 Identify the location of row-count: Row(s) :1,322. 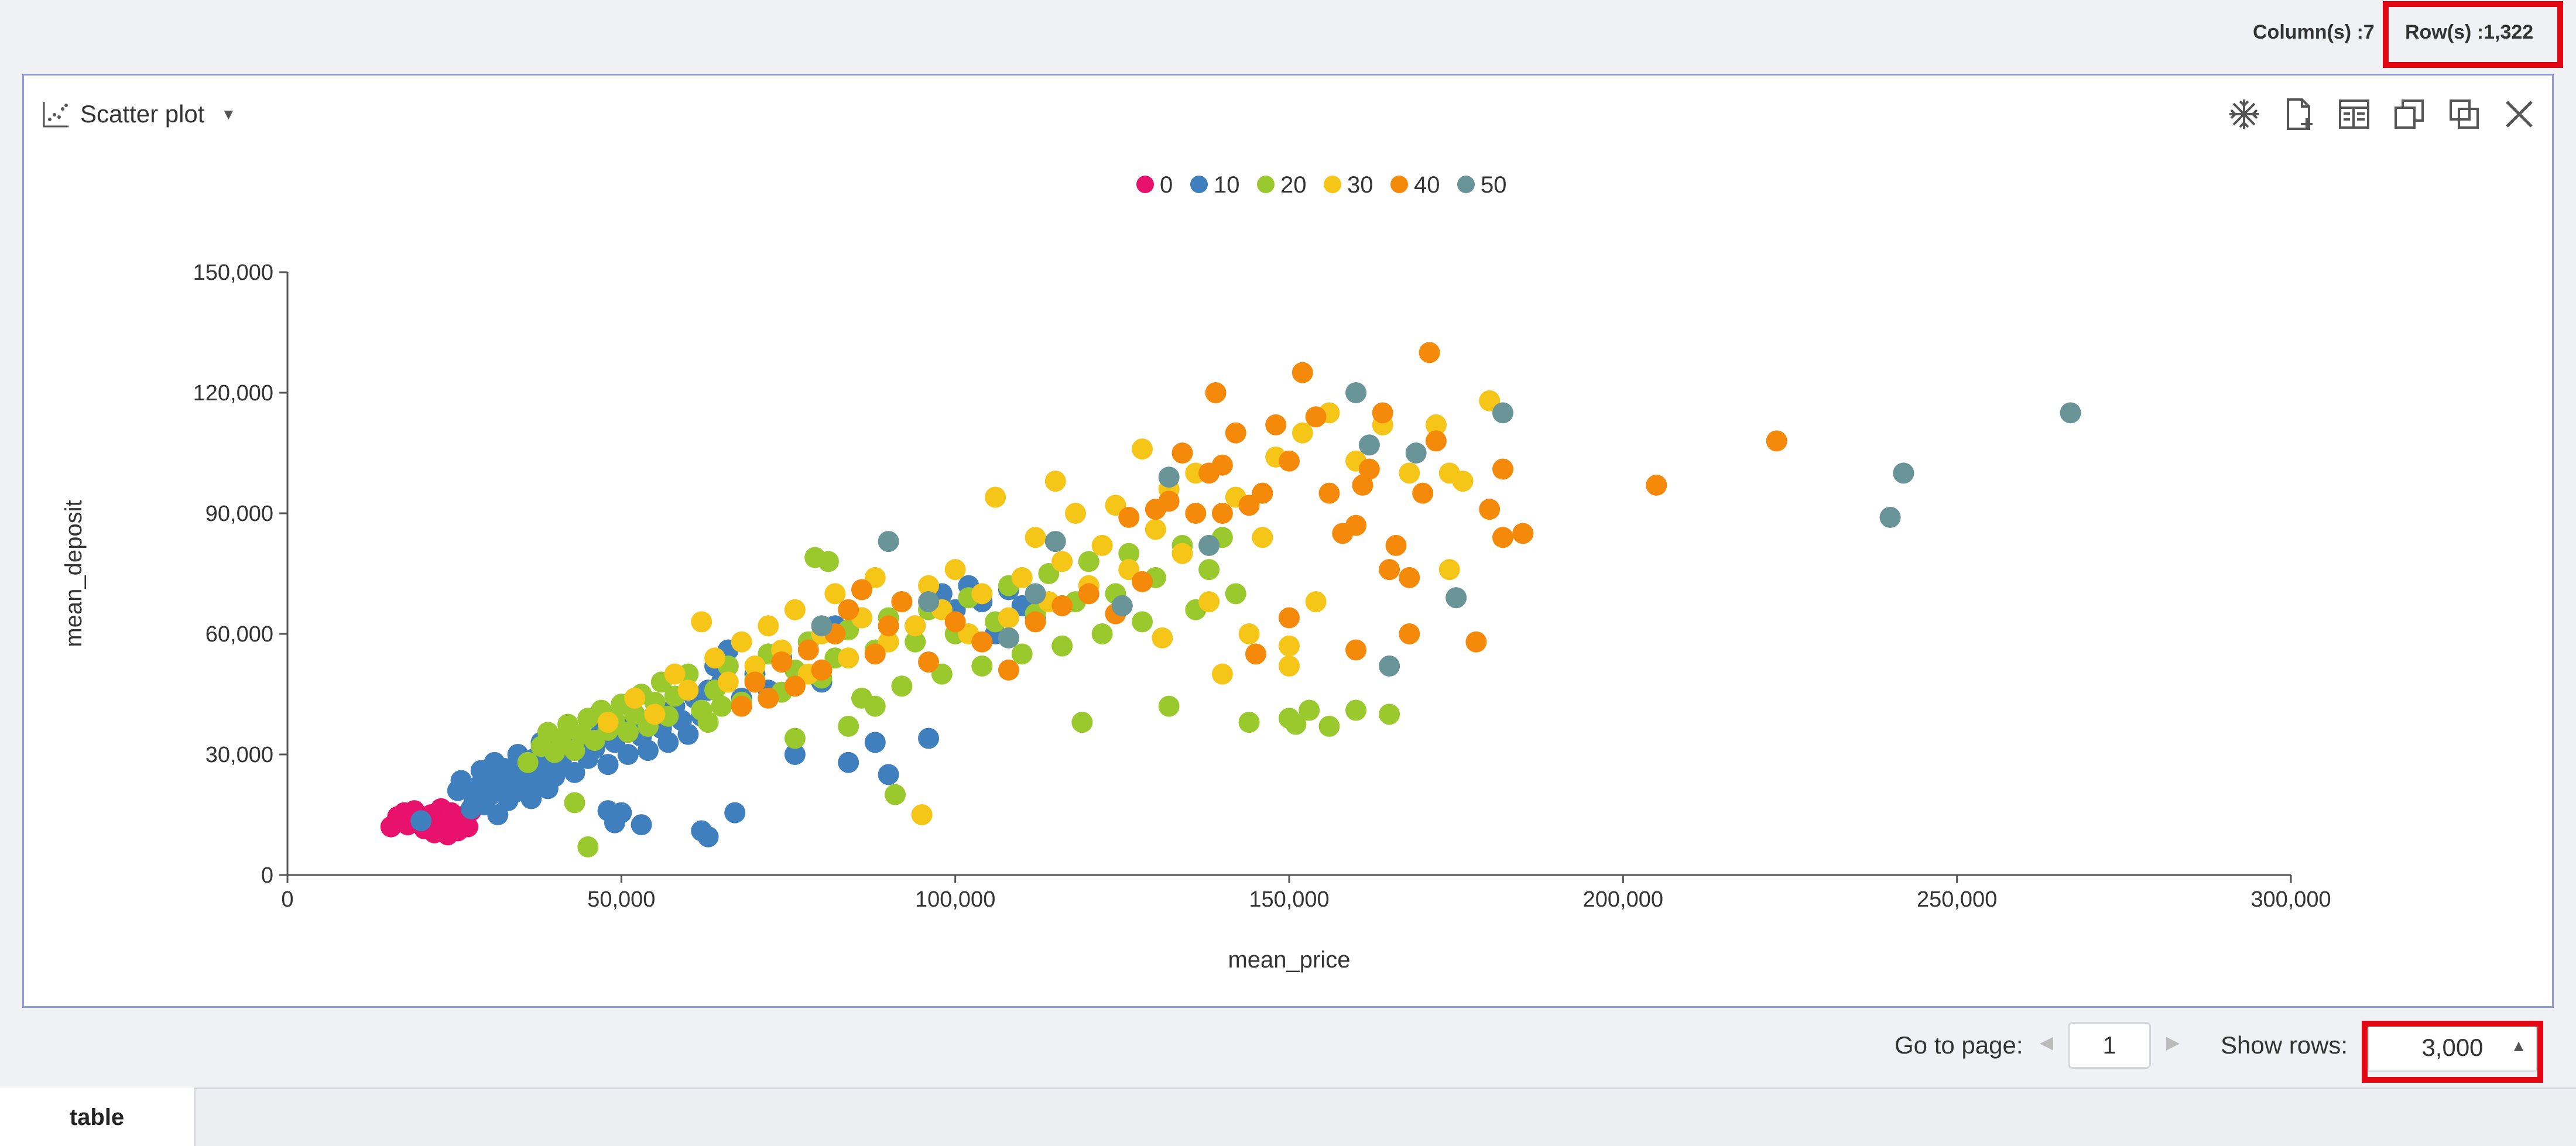
(2470, 31).